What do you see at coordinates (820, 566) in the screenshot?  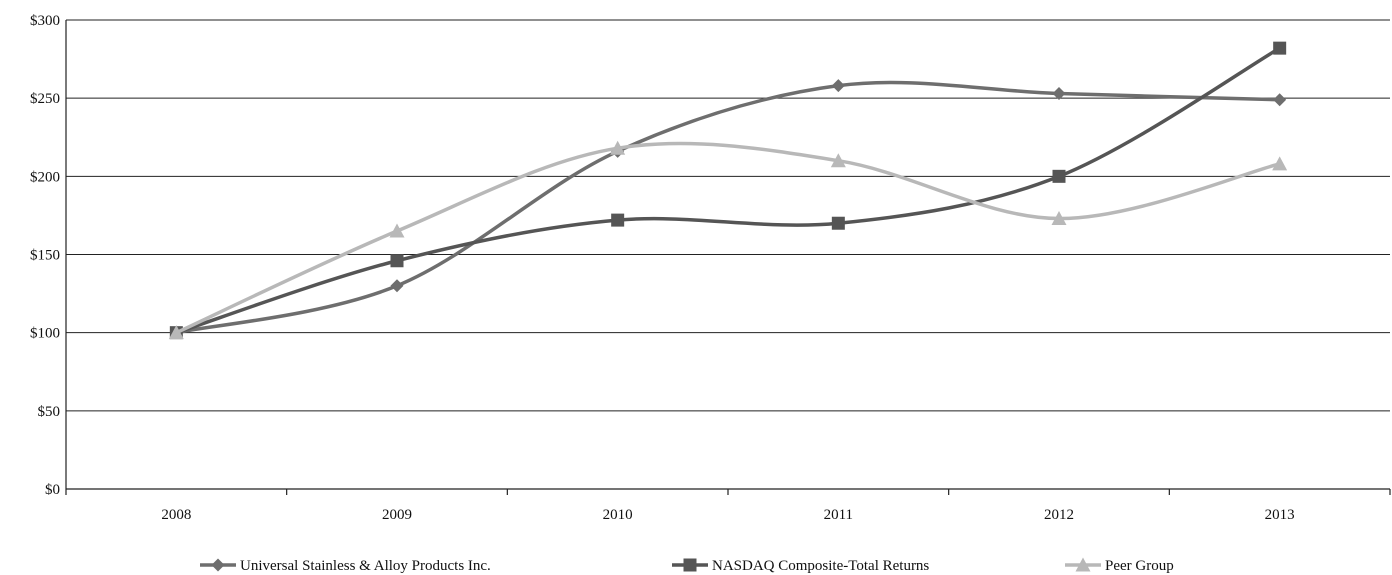 I see `legend-label: NASDAQ Composite-Total Returns` at bounding box center [820, 566].